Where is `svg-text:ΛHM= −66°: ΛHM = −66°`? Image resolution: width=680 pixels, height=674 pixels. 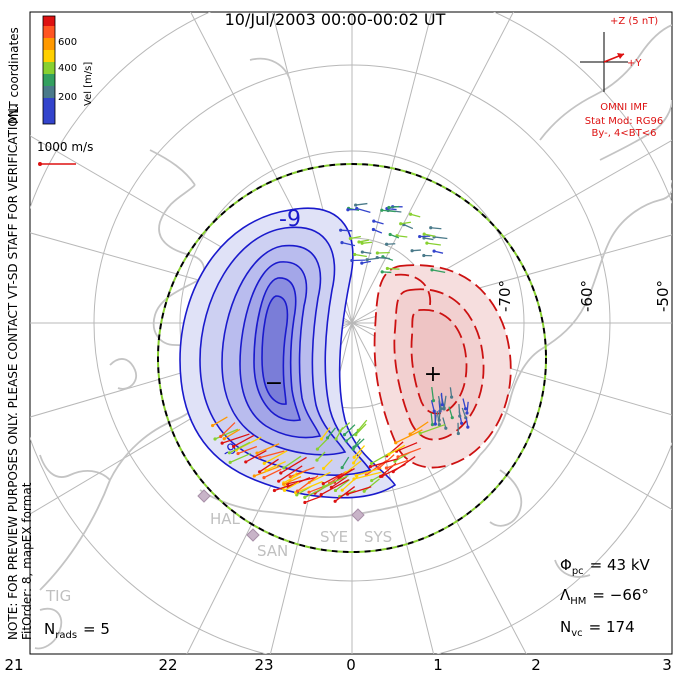 svg-text:ΛHM= −66°: ΛHM = −66° is located at coordinates (604, 596).